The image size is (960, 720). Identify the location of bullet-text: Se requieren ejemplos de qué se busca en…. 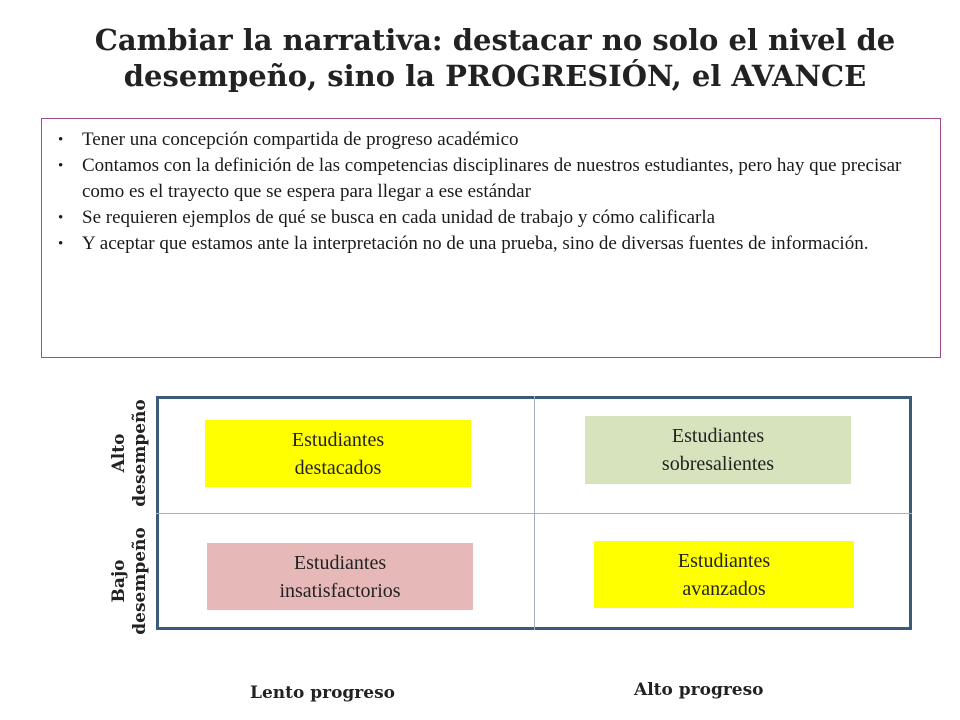
(399, 217).